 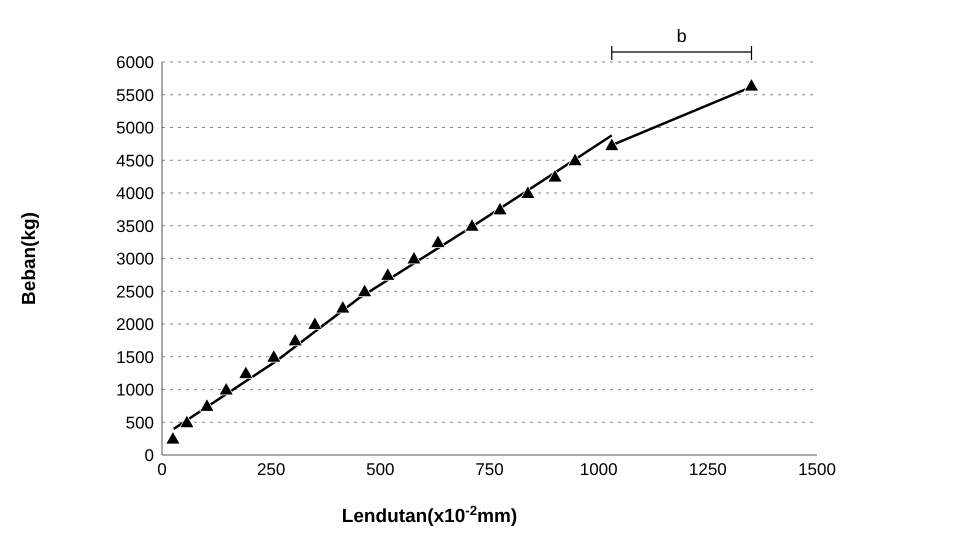 I want to click on x-tick-label: 0, so click(x=162, y=470).